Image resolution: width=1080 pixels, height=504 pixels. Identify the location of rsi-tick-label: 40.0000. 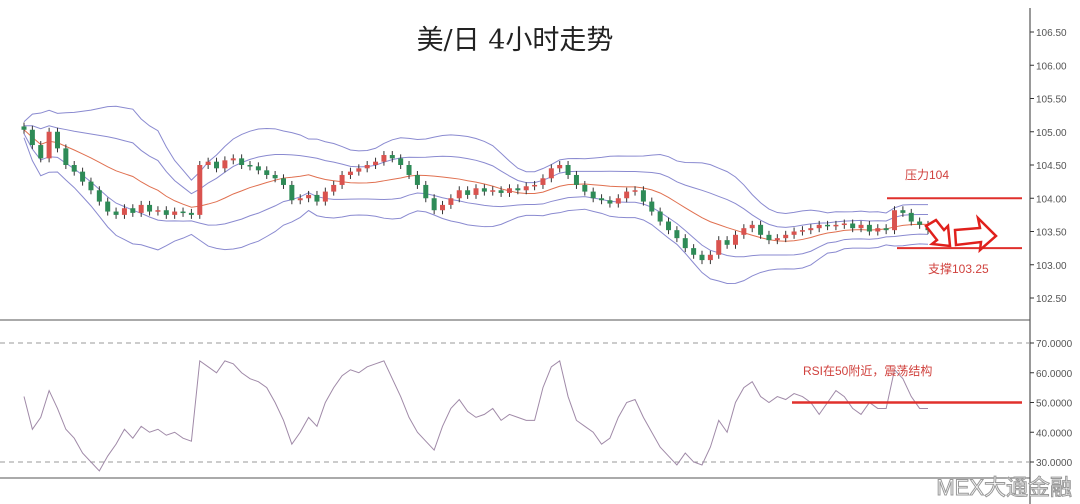
(1054, 433).